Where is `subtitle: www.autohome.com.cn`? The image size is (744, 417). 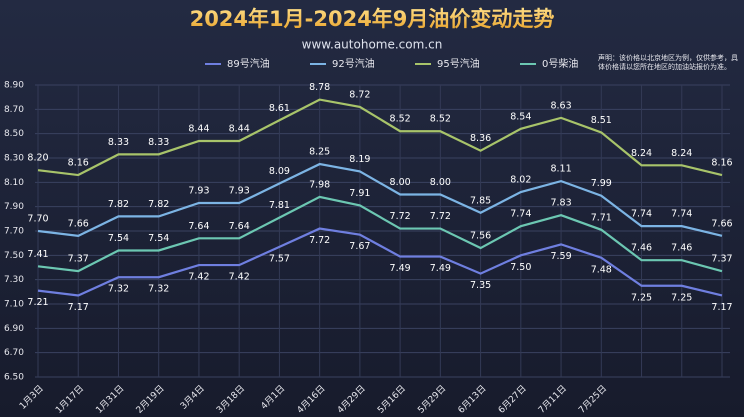
subtitle: www.autohome.com.cn is located at coordinates (372, 45).